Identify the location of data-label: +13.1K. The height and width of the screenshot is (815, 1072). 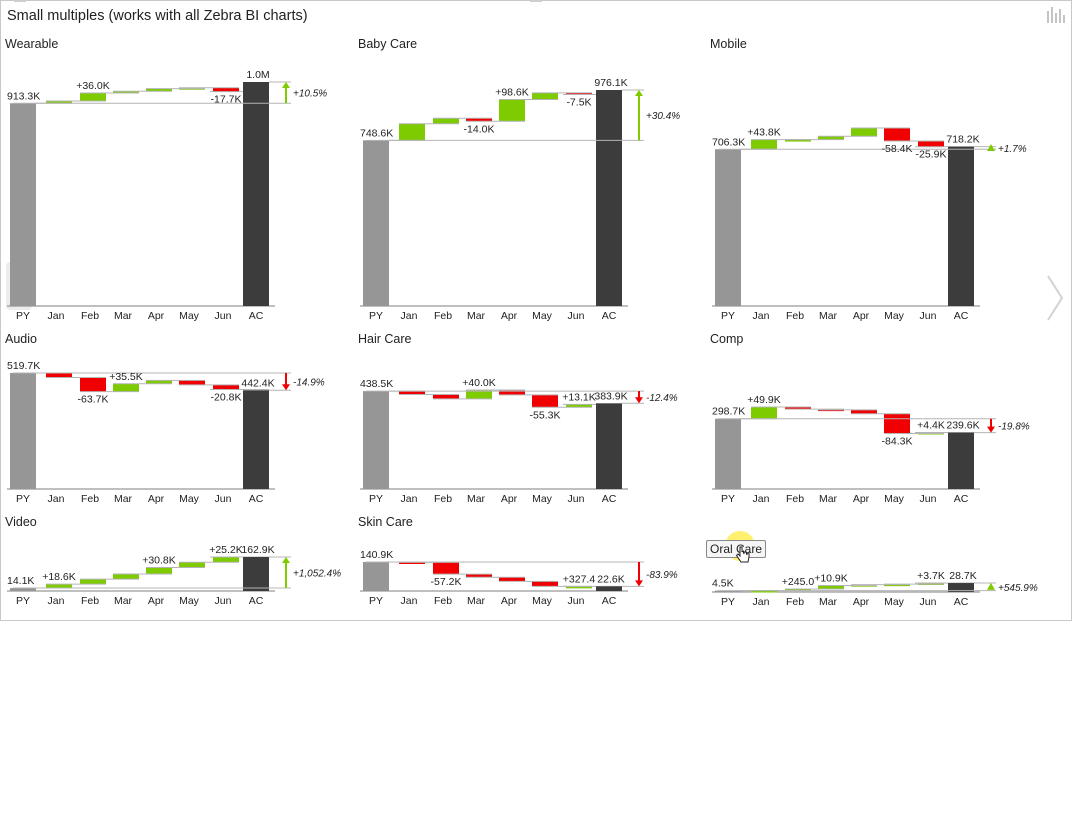
(579, 397).